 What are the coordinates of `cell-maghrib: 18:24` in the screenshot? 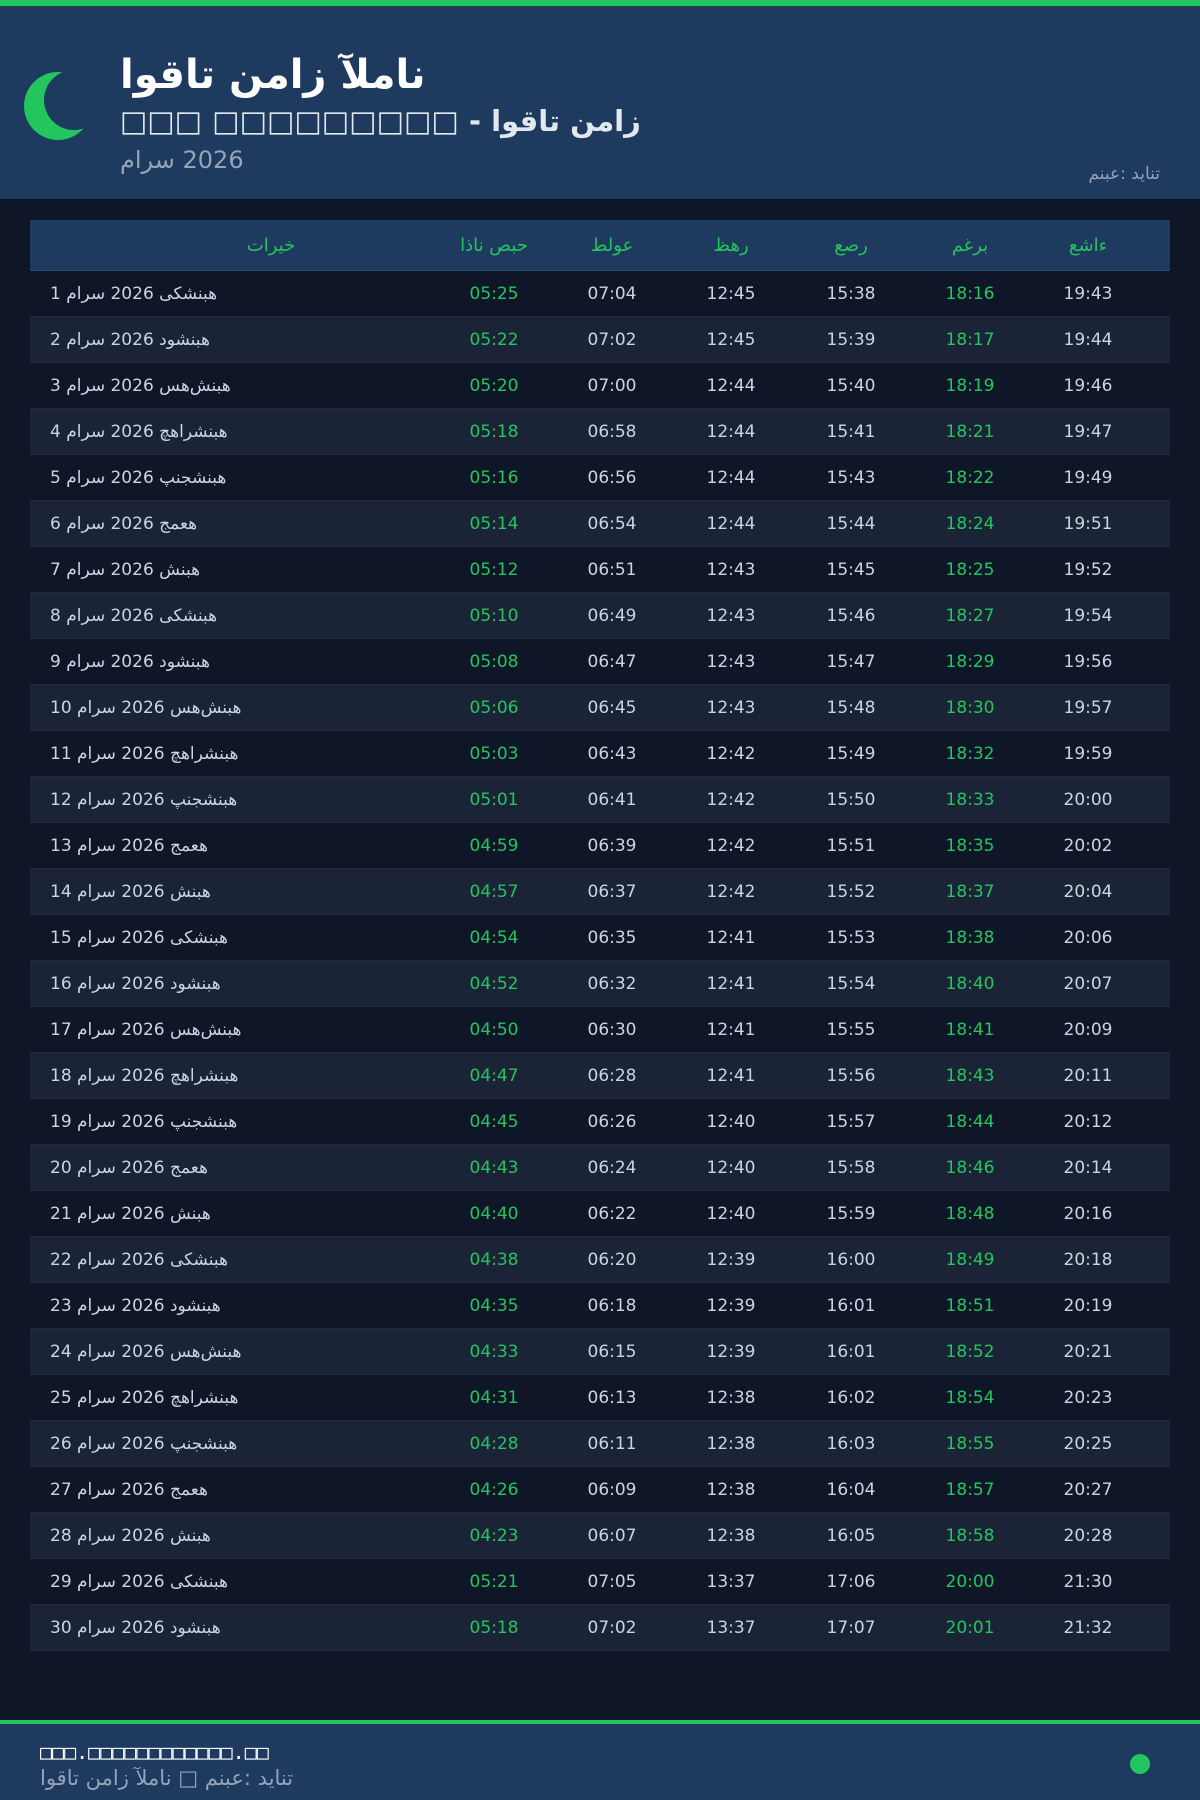 It's located at (970, 523).